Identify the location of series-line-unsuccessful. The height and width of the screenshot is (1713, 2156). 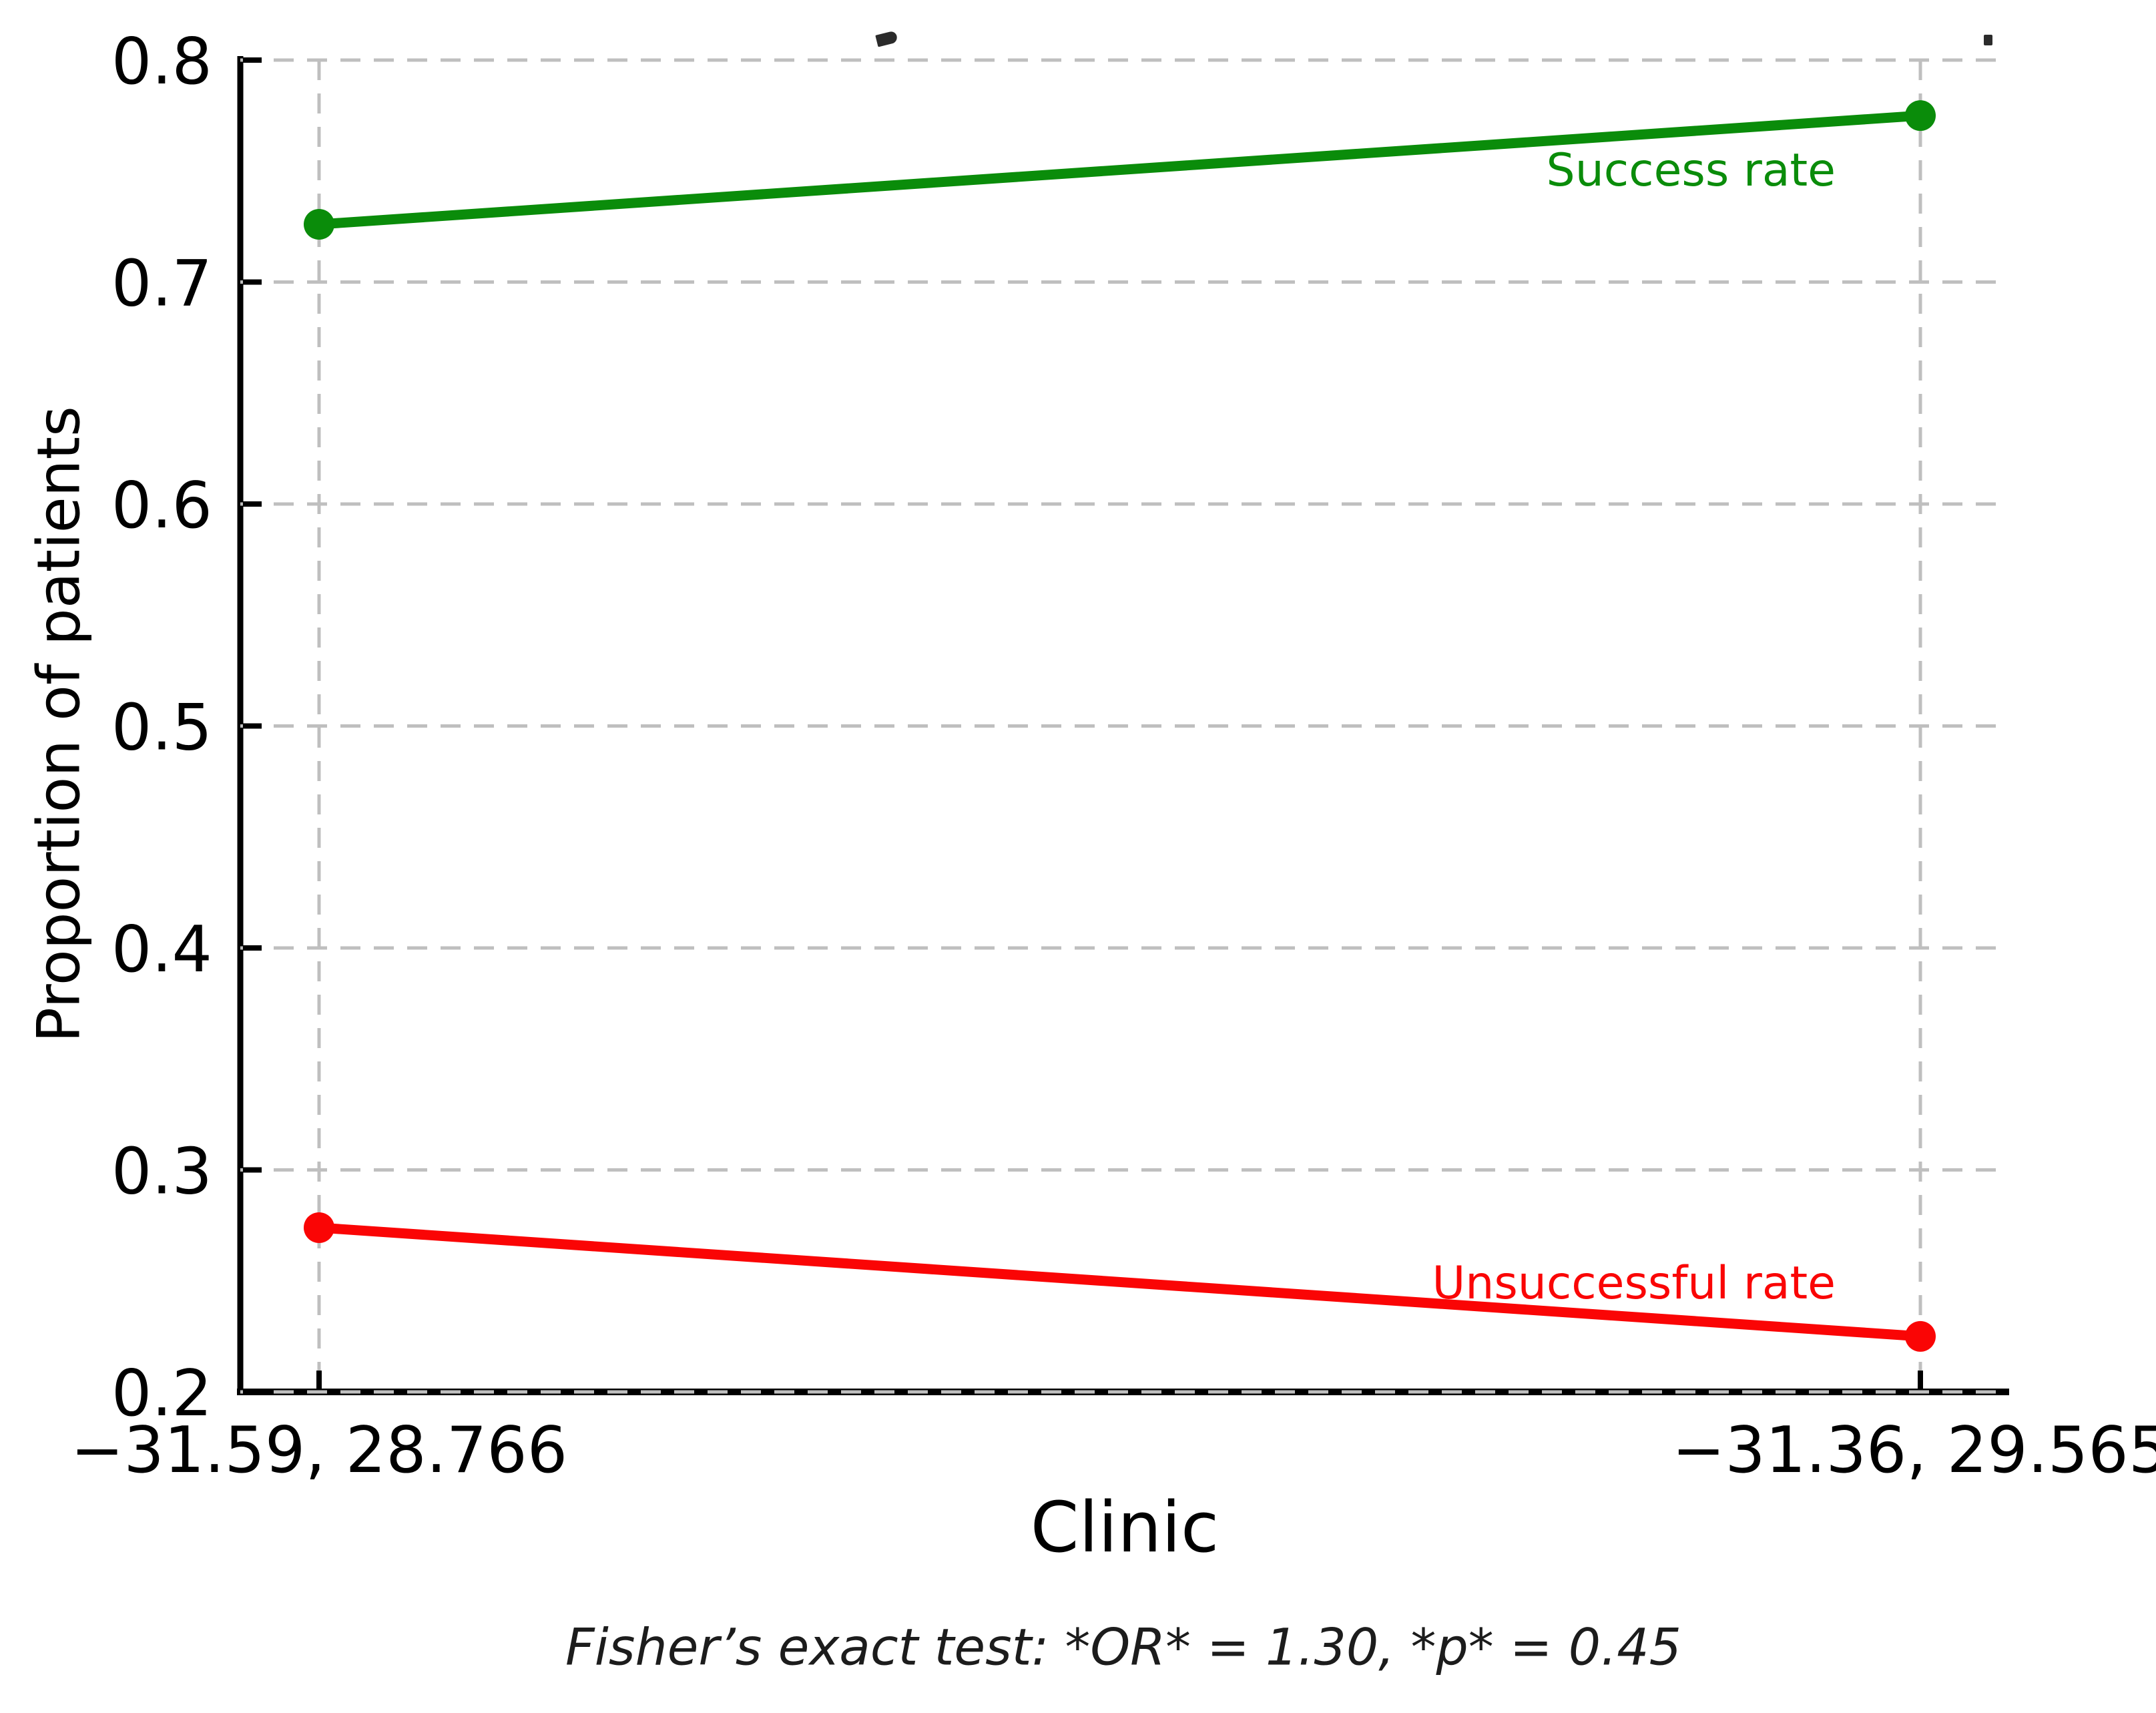
(1119, 1282).